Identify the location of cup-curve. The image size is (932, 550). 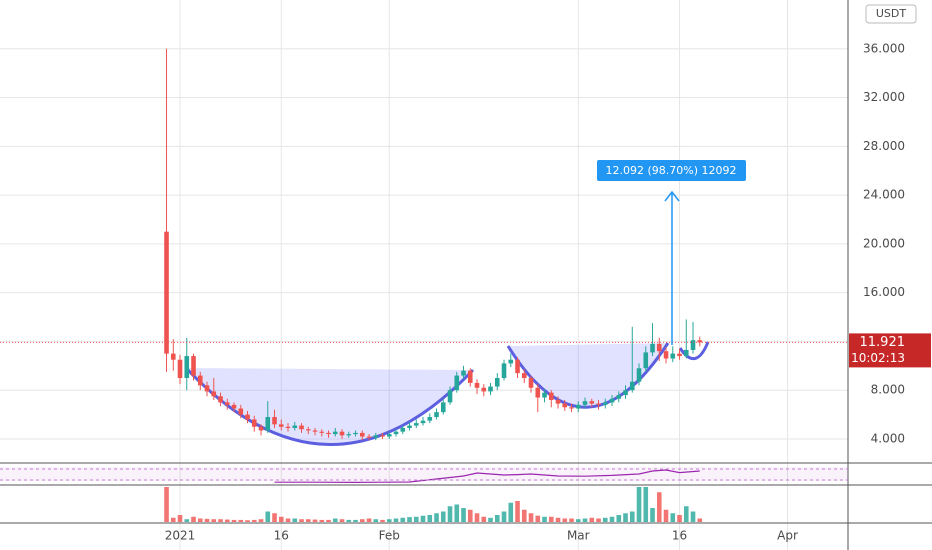
(329, 406).